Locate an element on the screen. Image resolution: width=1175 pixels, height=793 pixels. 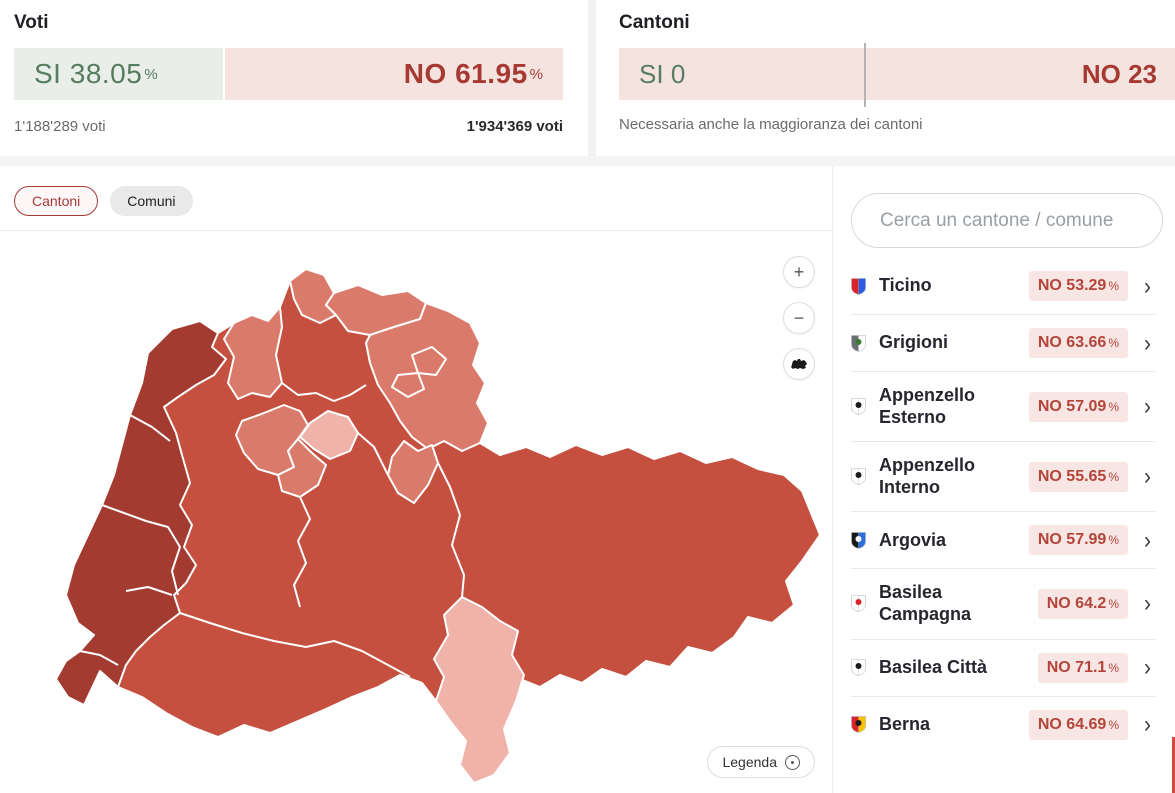
region-zug is located at coordinates (329, 435).